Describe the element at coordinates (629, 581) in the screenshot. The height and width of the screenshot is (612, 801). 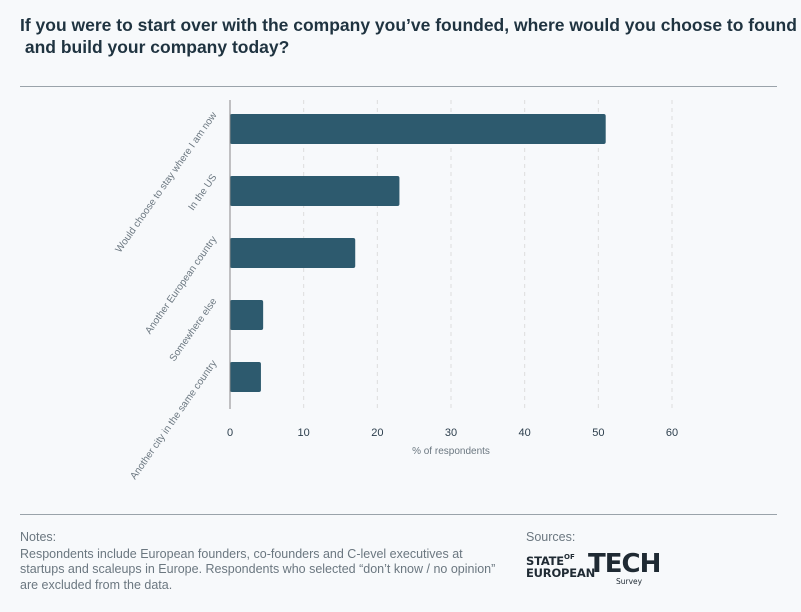
I see `logo-survey-text: Survey` at that location.